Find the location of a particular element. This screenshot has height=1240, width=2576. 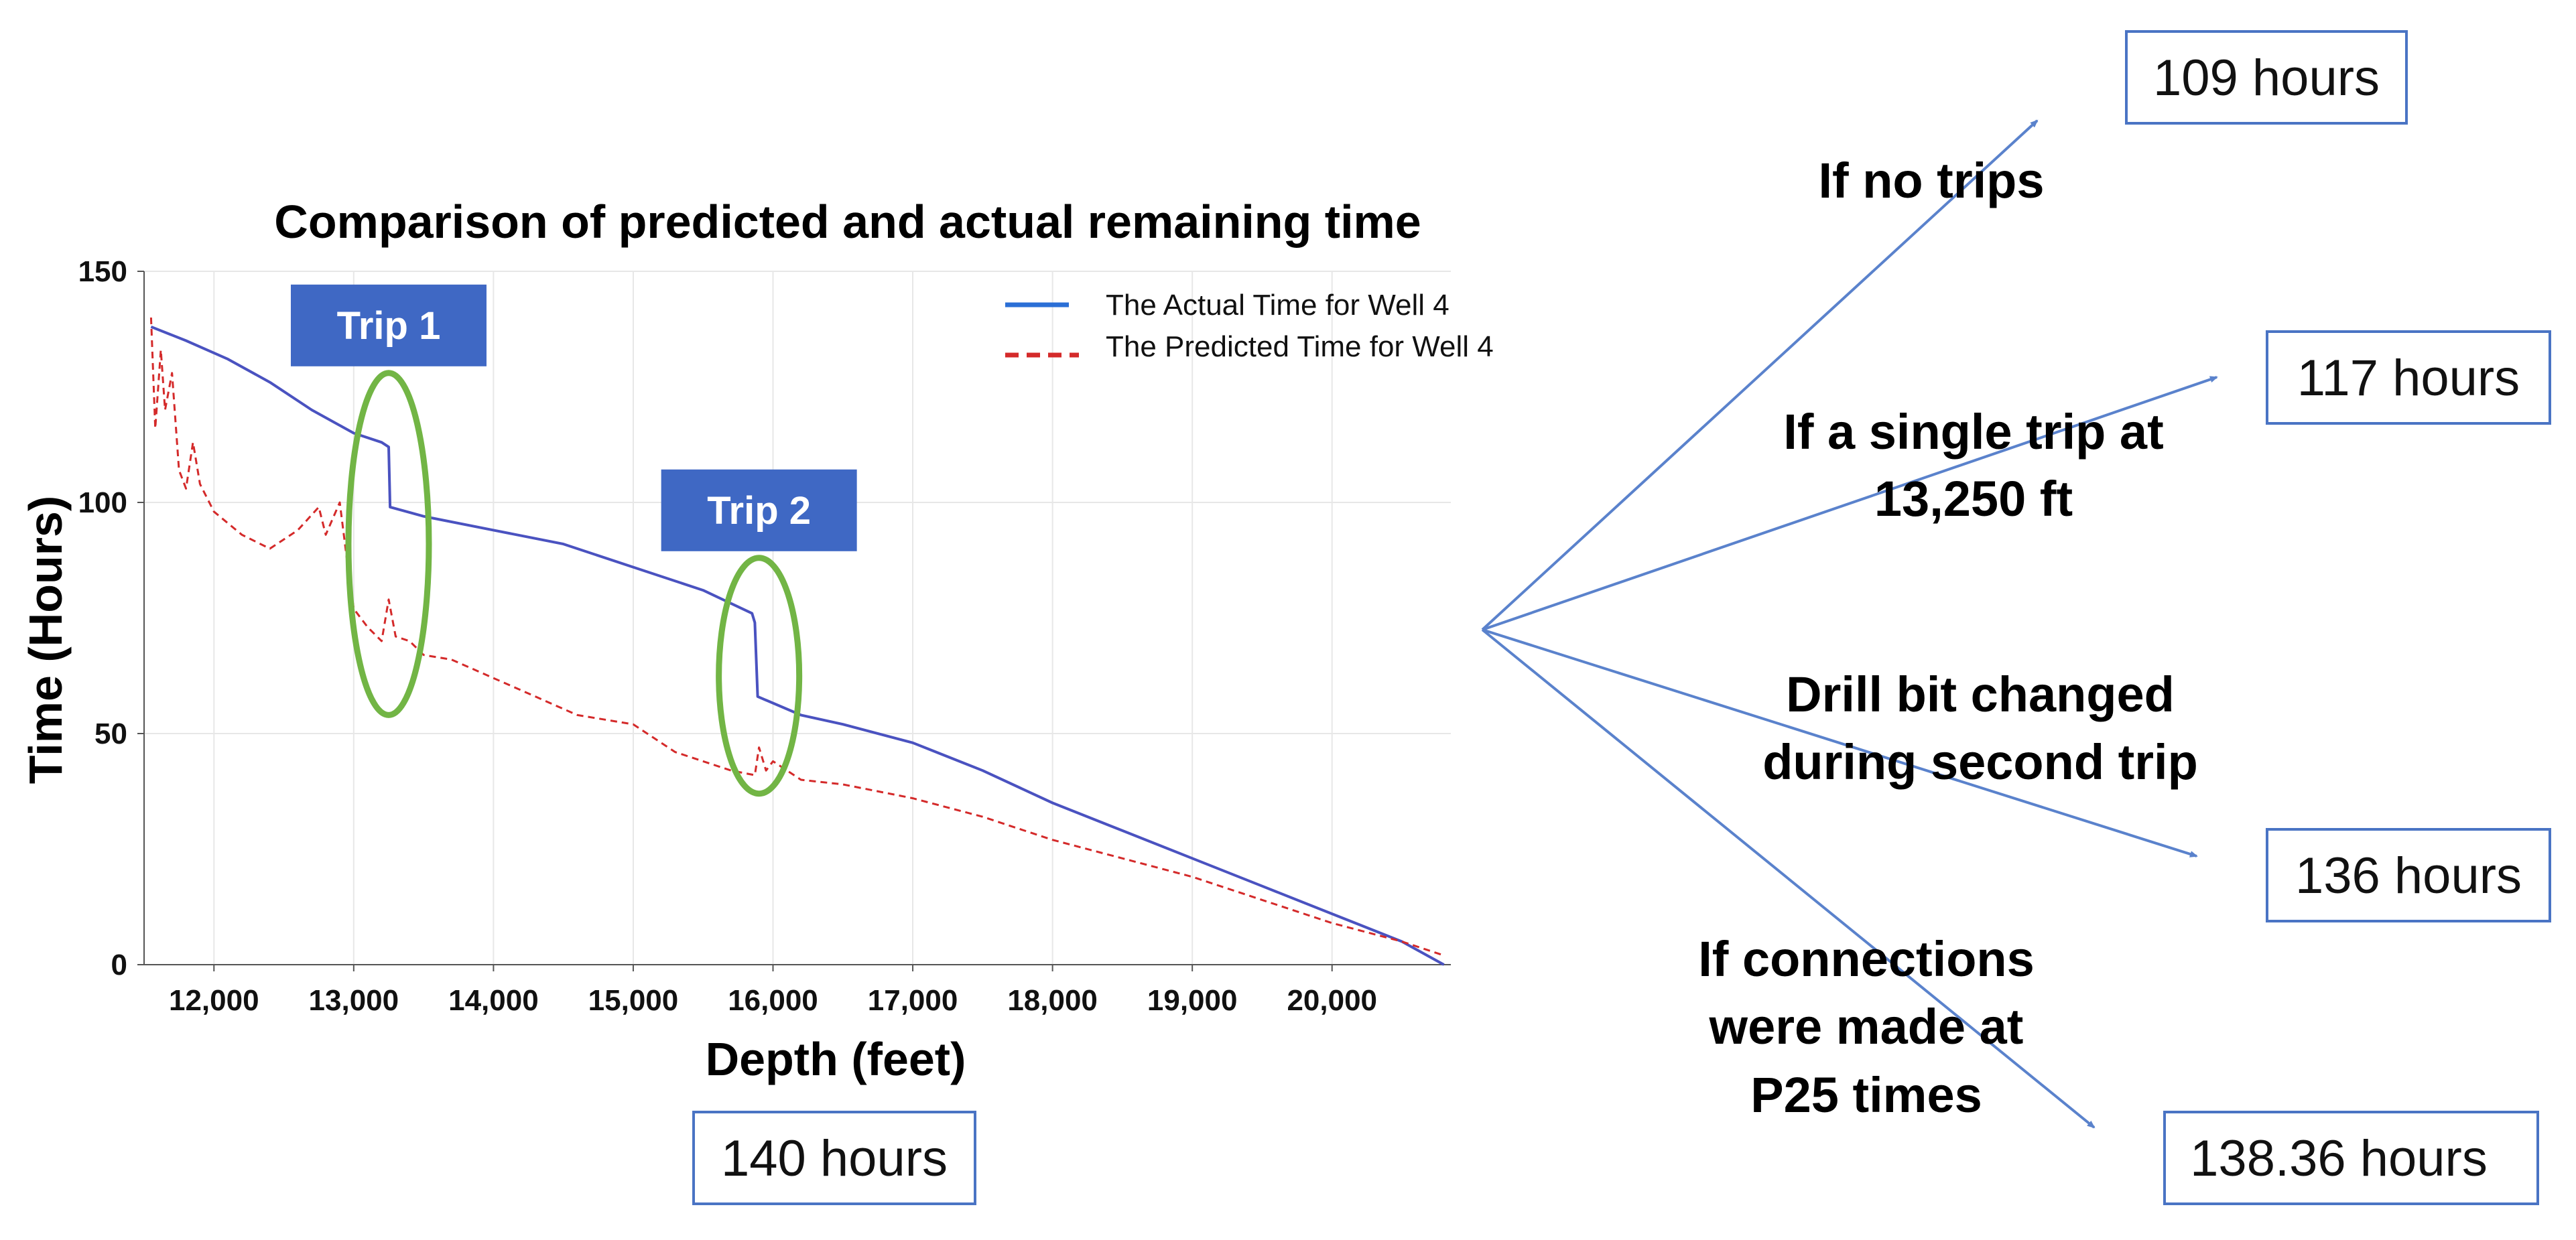

x-axis-title: Depth (feet) is located at coordinates (836, 1059).